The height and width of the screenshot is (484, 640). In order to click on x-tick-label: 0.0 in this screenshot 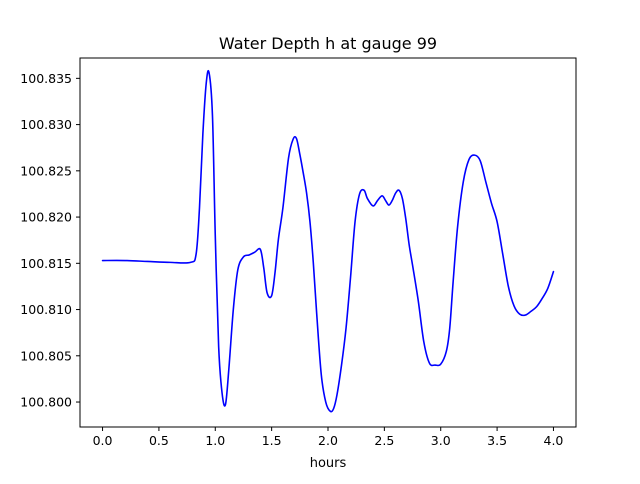, I will do `click(103, 440)`.